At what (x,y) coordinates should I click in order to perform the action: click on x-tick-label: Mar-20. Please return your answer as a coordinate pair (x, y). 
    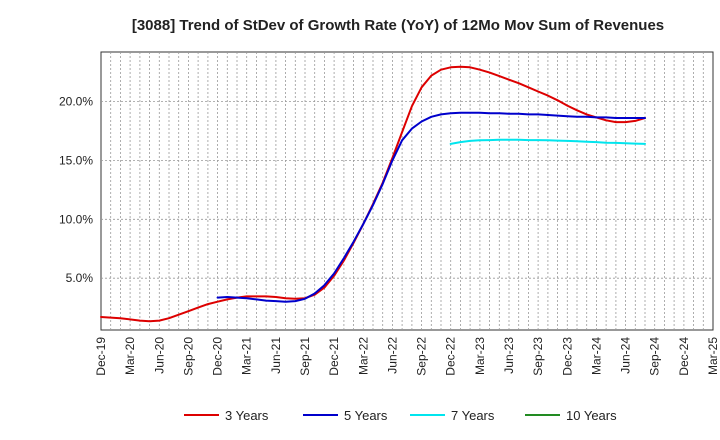
    Looking at the image, I should click on (130, 356).